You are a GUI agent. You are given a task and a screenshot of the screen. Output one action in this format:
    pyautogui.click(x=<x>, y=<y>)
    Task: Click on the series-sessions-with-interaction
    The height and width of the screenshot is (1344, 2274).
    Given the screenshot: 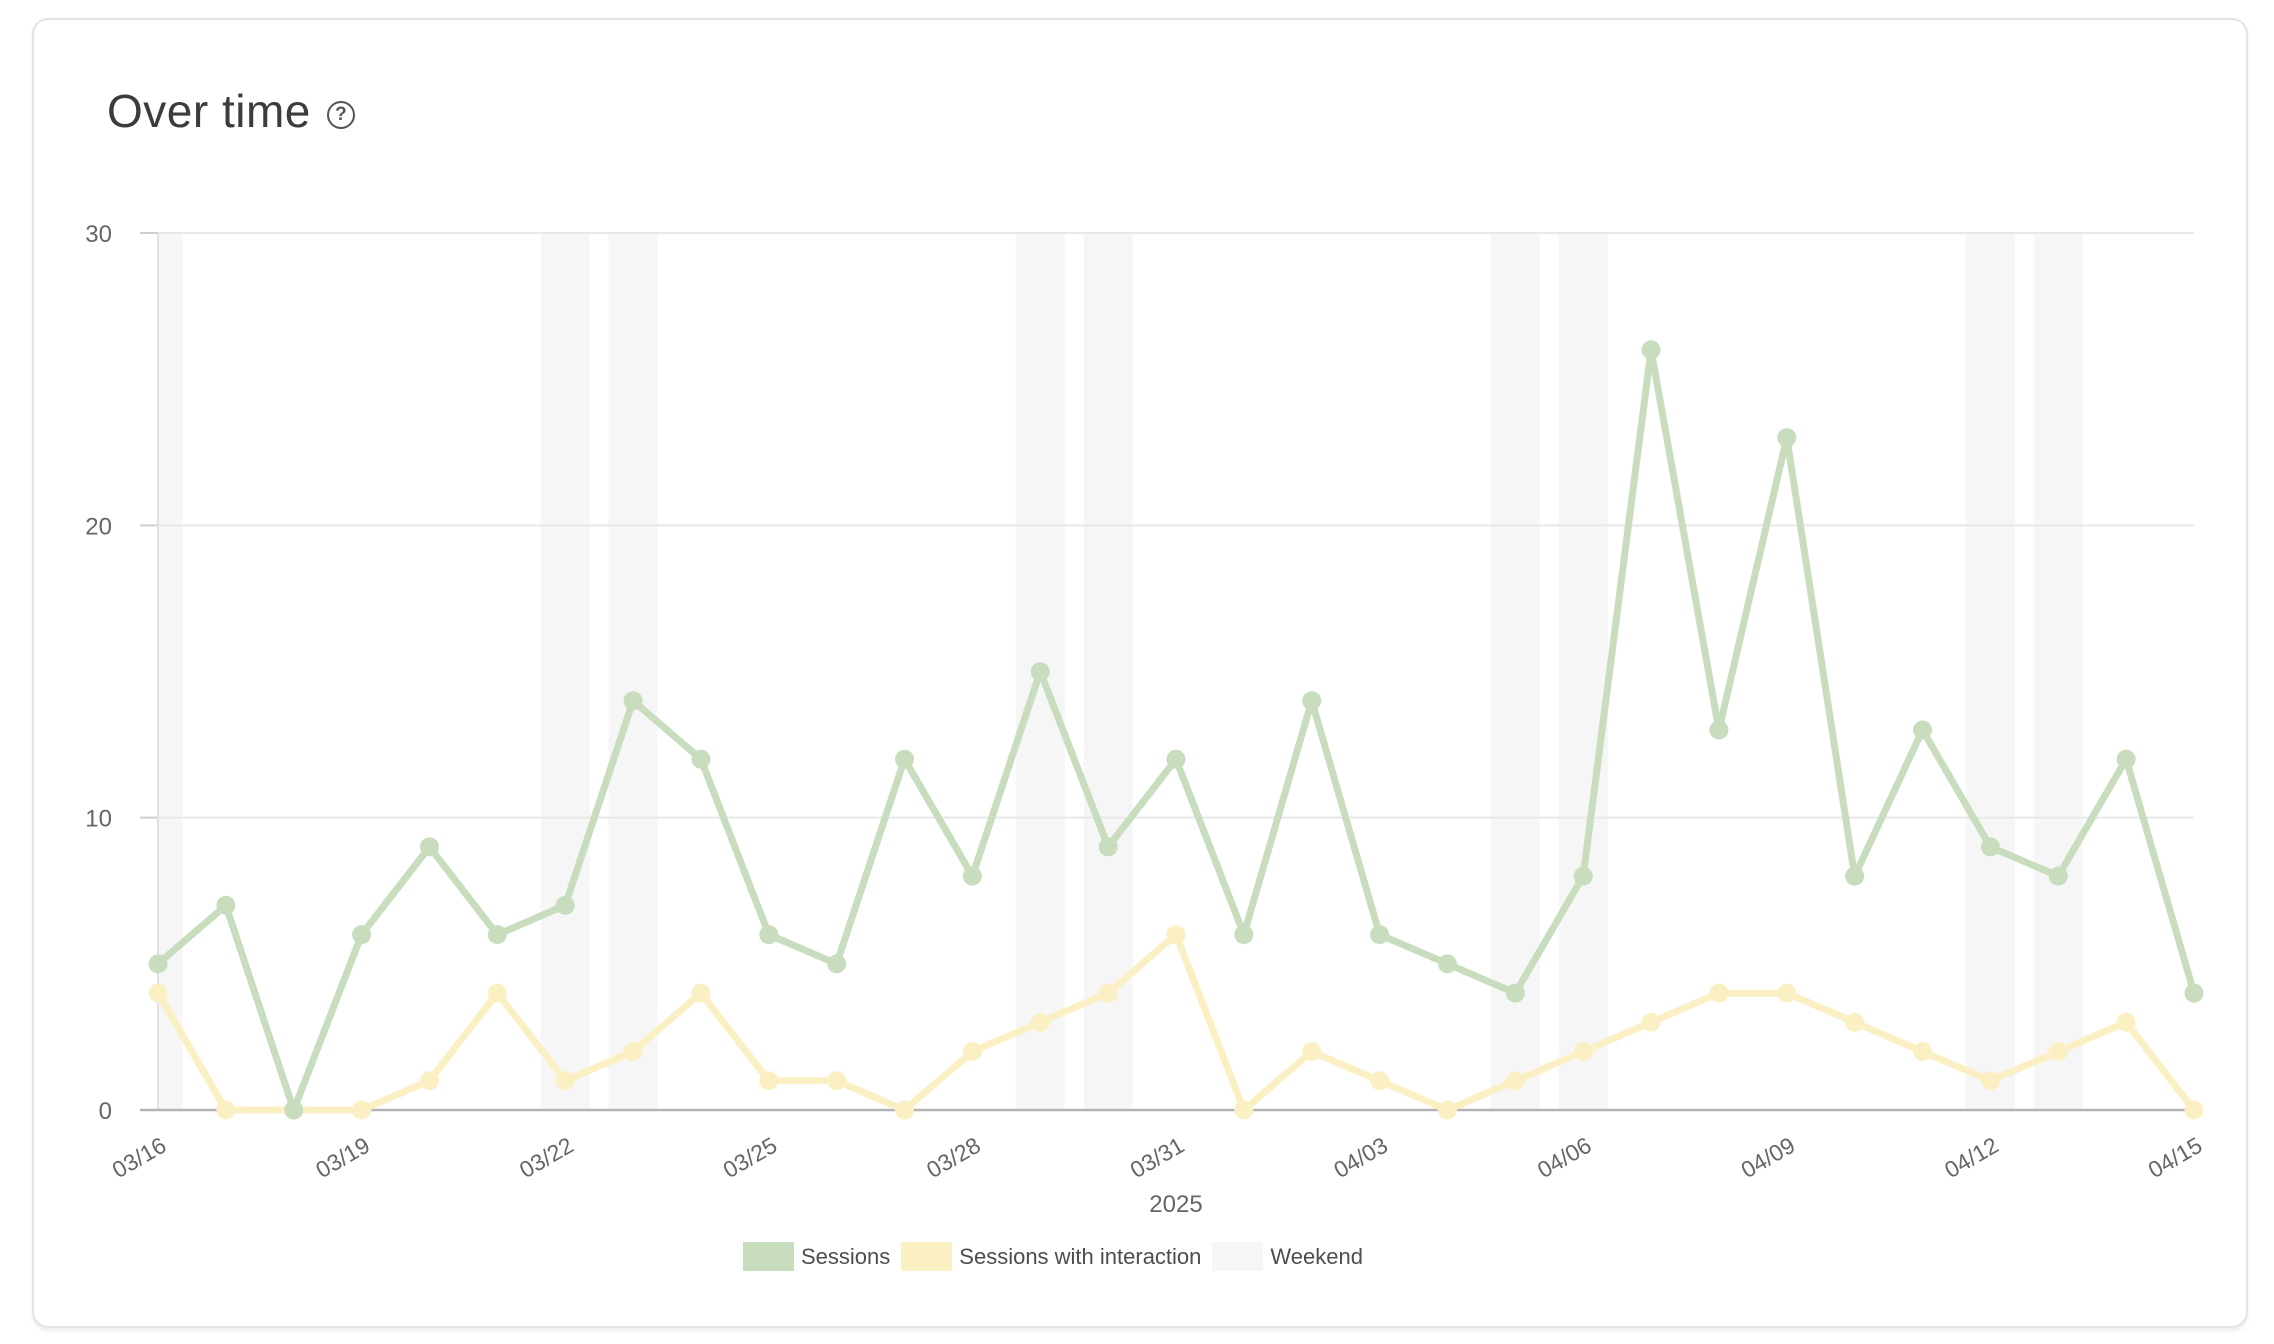 What is the action you would take?
    pyautogui.click(x=1176, y=1022)
    